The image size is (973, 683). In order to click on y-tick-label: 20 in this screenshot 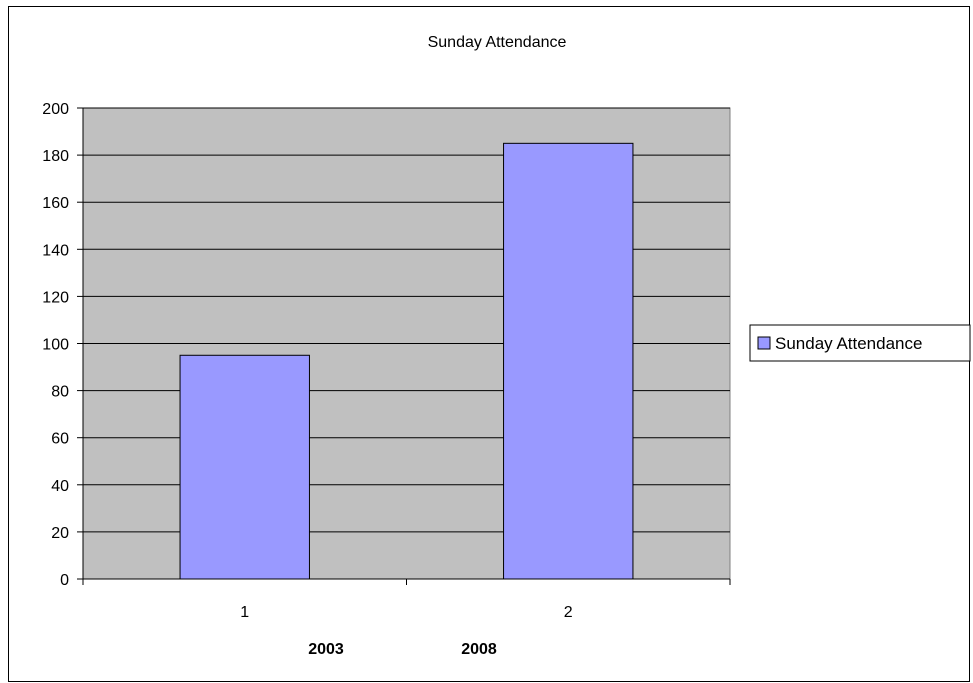, I will do `click(60, 533)`.